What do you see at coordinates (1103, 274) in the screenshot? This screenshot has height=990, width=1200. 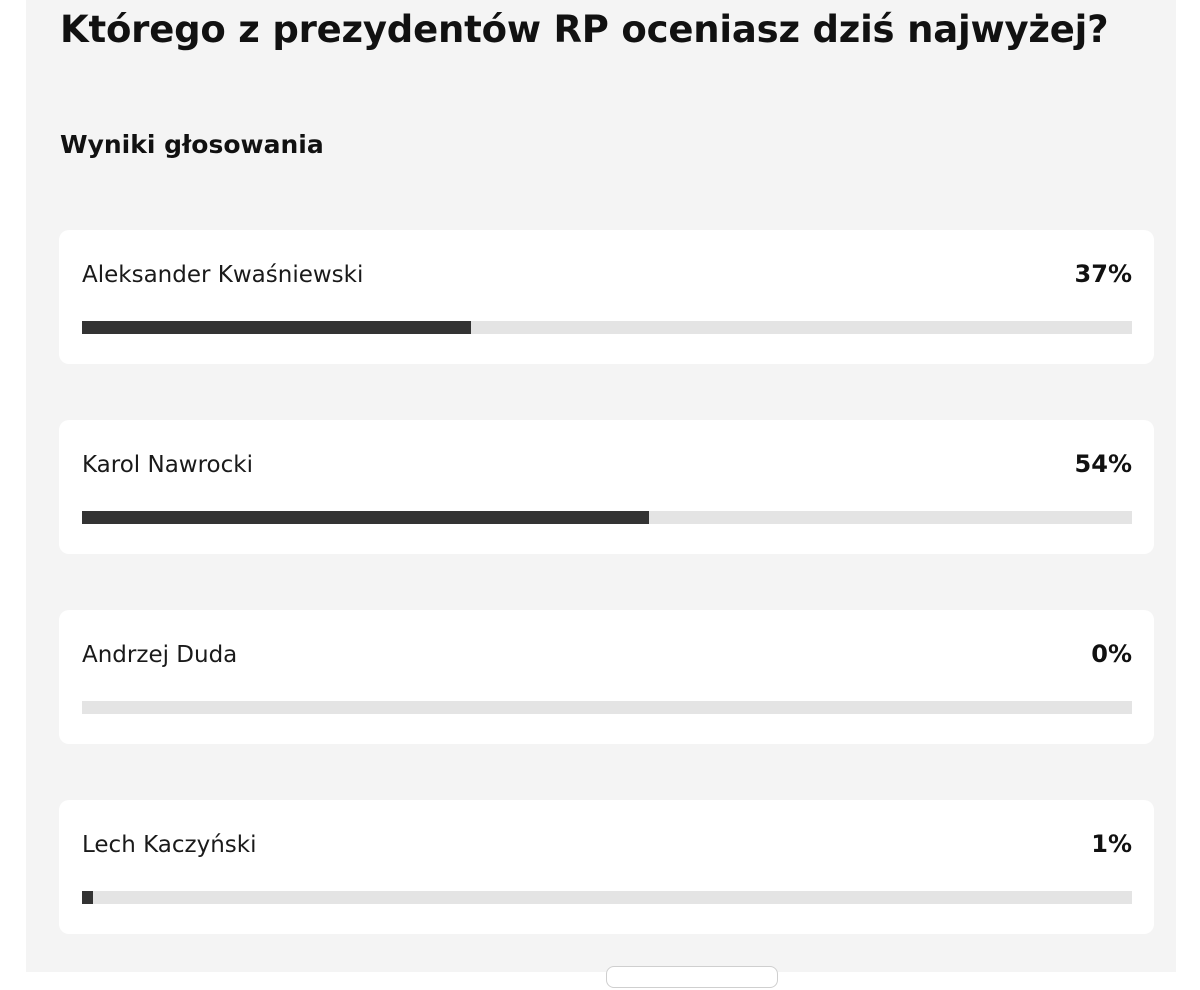 I see `option-percent: 37%` at bounding box center [1103, 274].